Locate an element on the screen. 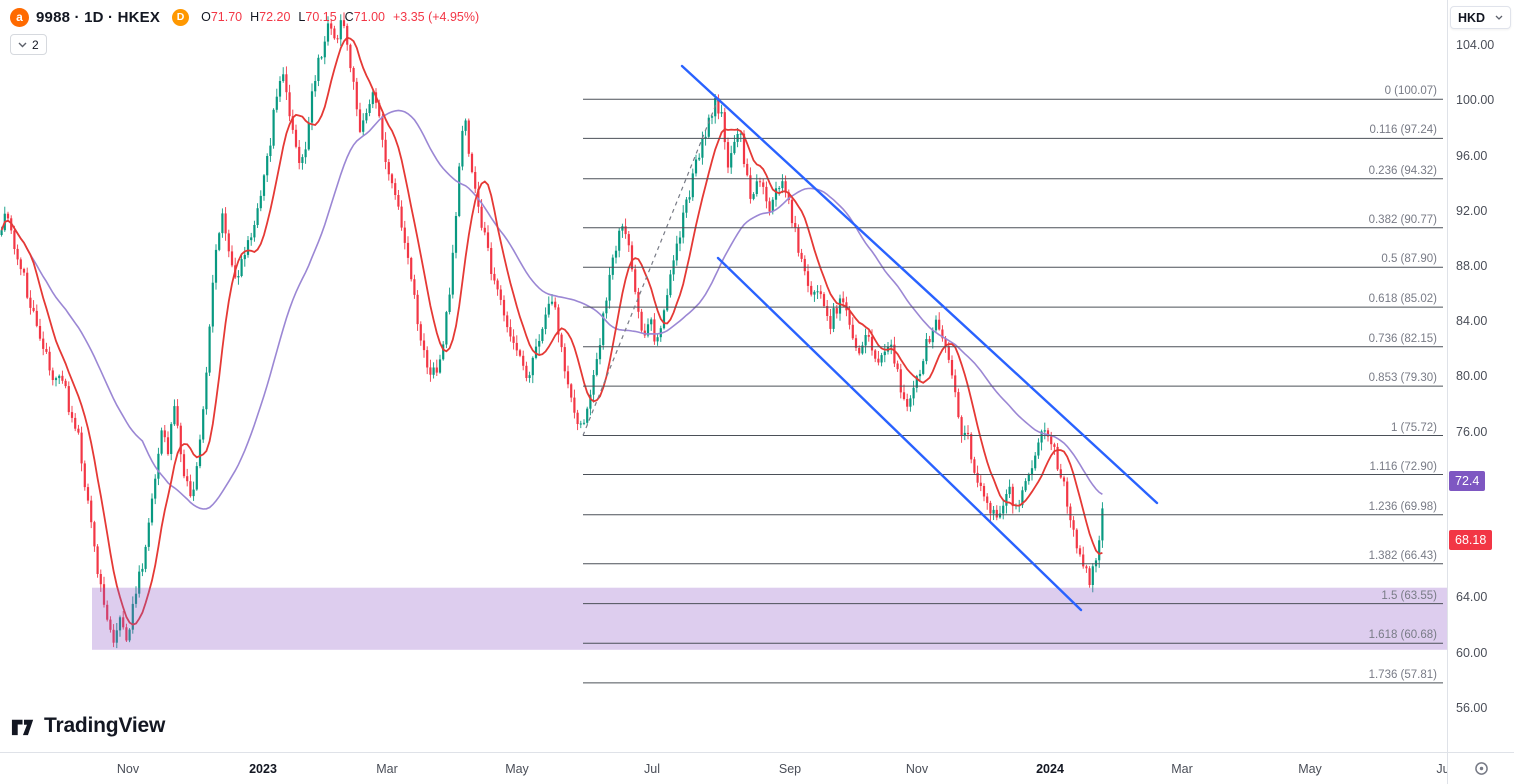 This screenshot has height=784, width=1514. fib-level-label: 0.5 (87.90) is located at coordinates (1409, 259).